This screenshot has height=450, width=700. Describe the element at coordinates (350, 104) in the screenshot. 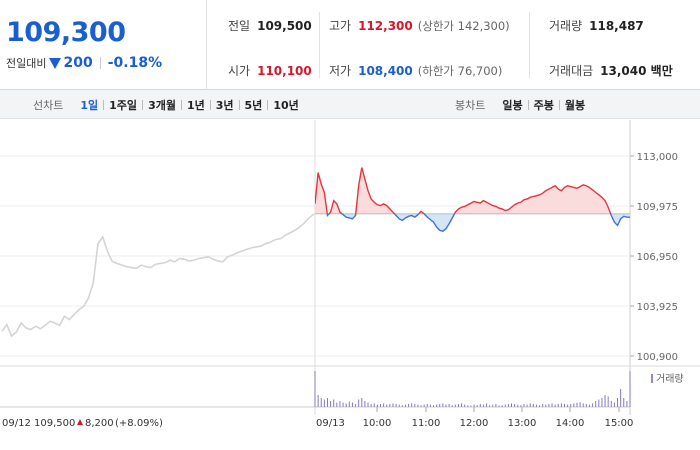

I see `period-toolbar: 선차트 1일 1주일 3개월 1년 3년 5년 10년 봉차트 일봉 주봉 월봉` at that location.